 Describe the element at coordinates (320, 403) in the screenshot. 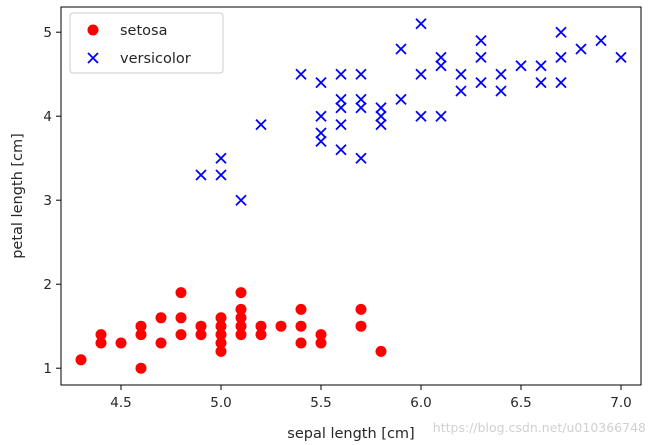

I see `x-tick-label: 5.5` at that location.